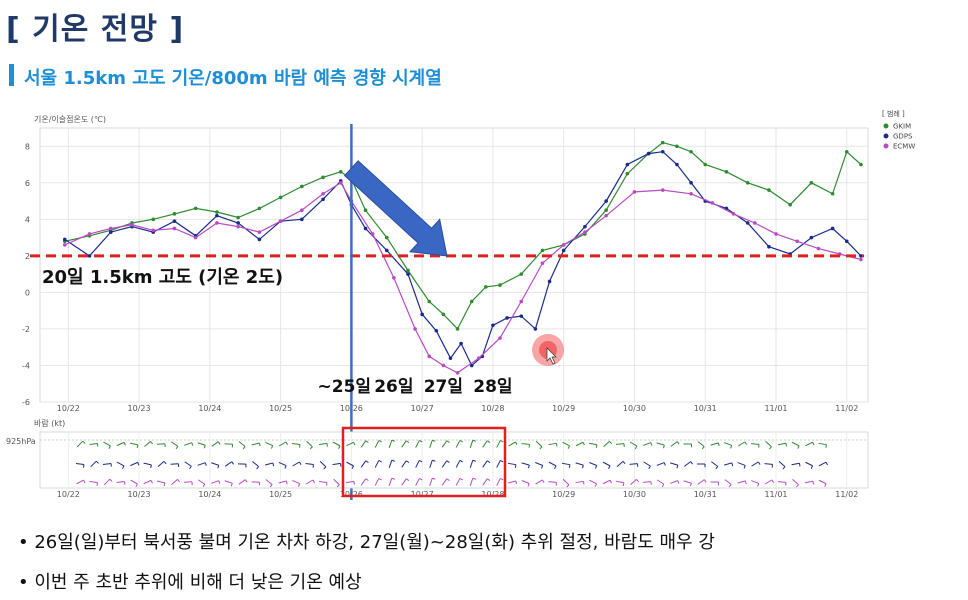  I want to click on page-subtitle: 서울 1.5km 고도 기온/800m 바람 예측 경향 시계열, so click(233, 78).